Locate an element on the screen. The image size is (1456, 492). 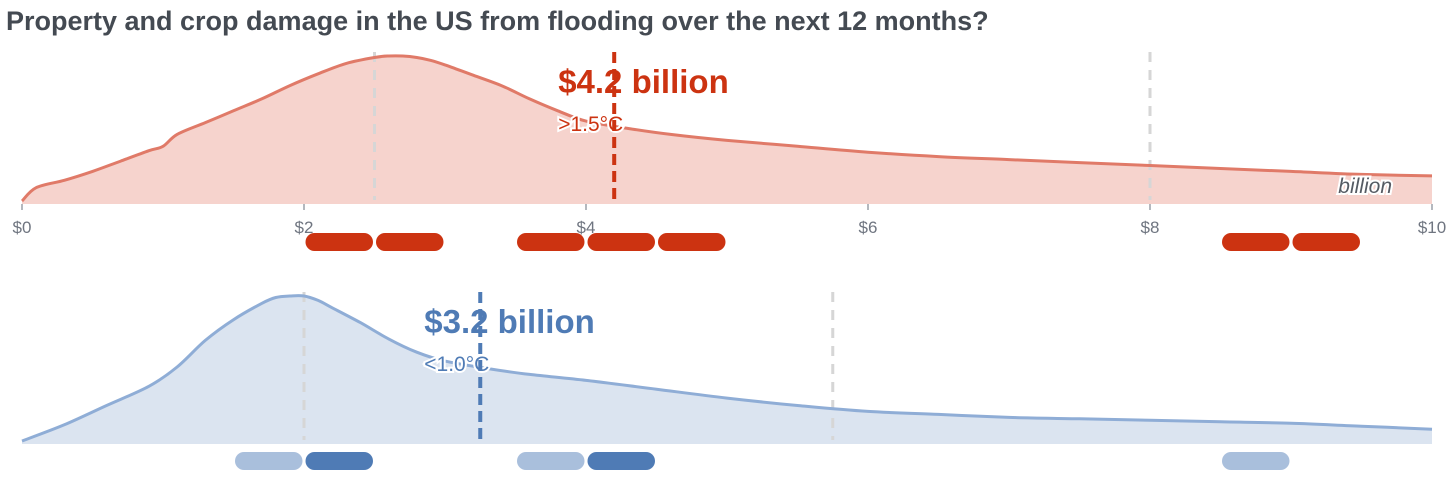
median-value-label: $4.2 billion is located at coordinates (643, 81).